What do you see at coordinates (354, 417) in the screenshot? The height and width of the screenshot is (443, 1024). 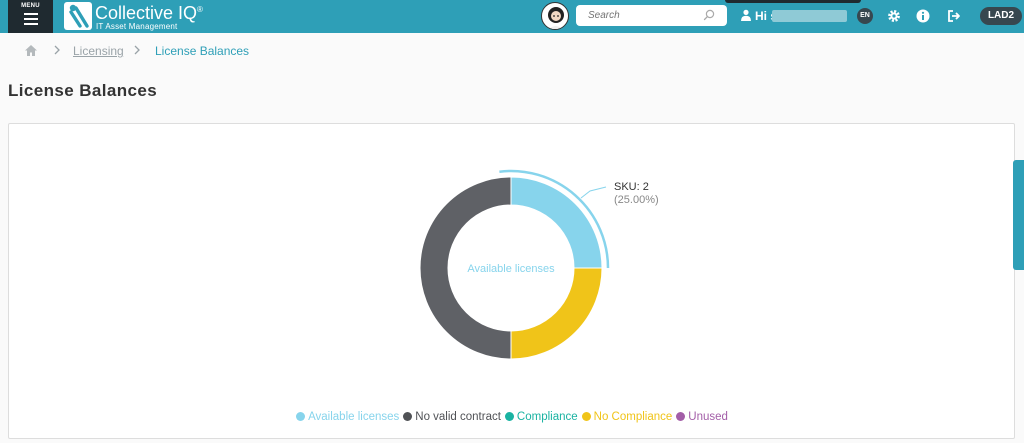 I see `legend-label: Available licenses` at bounding box center [354, 417].